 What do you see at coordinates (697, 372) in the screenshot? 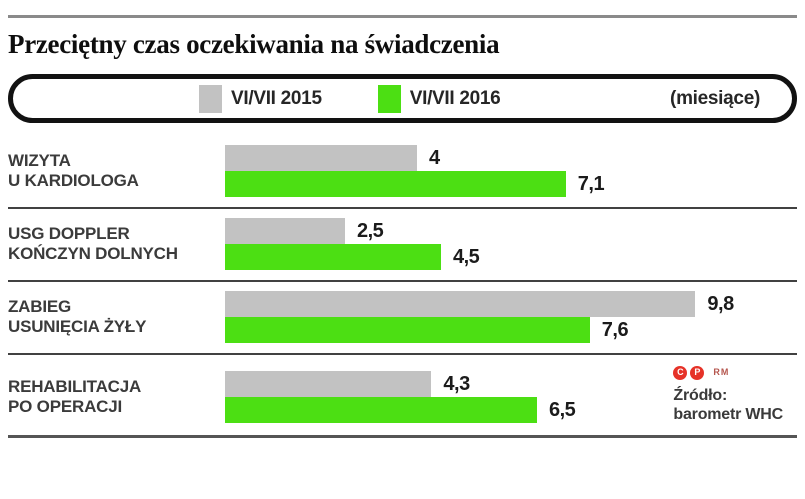
I see `phonogram-icon: P` at bounding box center [697, 372].